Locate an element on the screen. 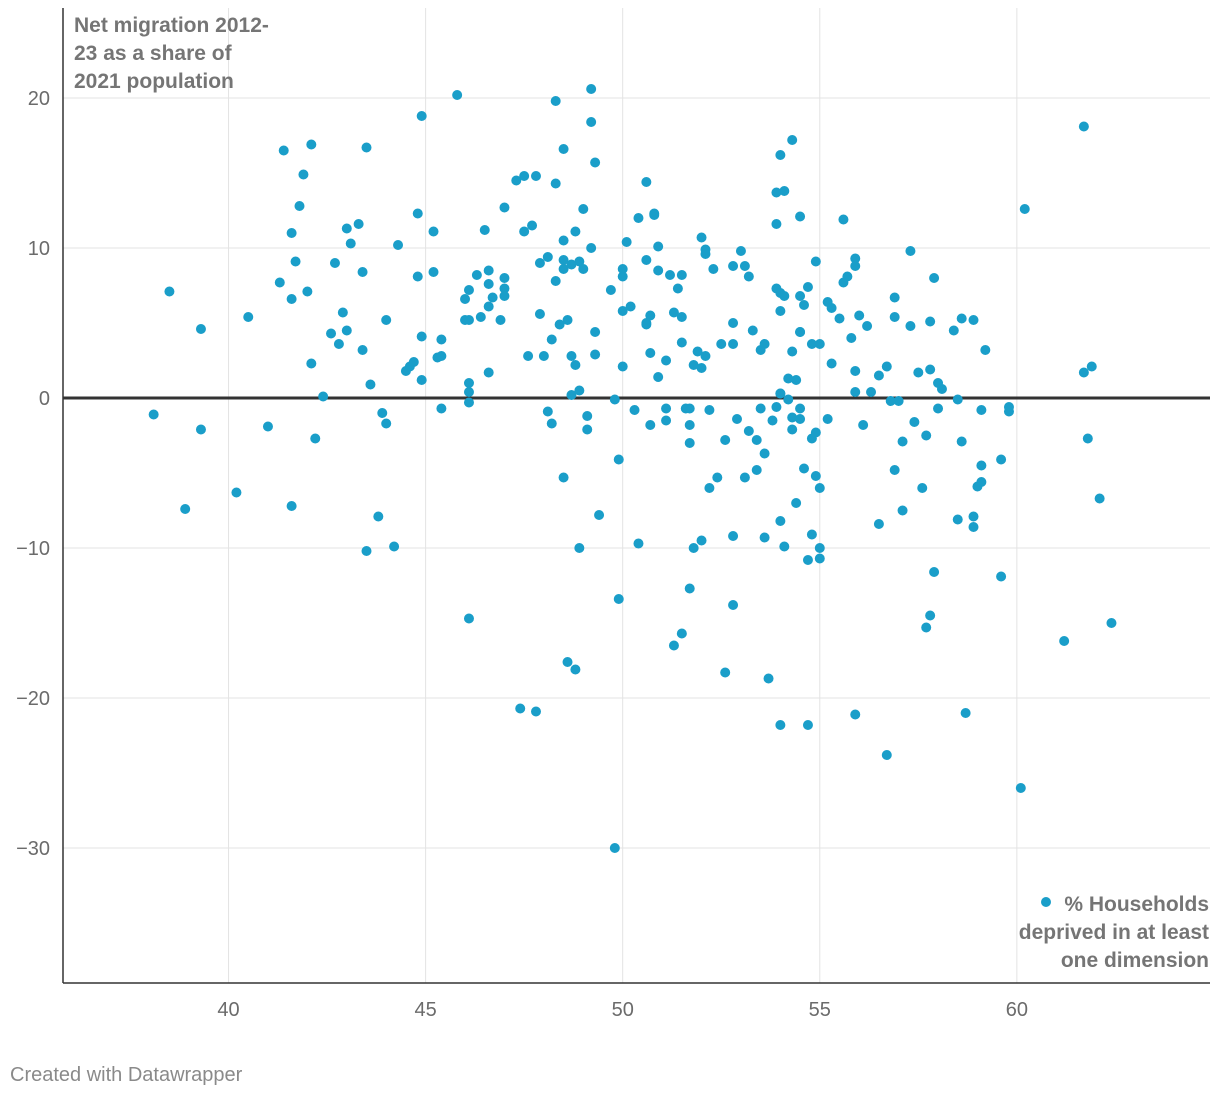  legend-label-line-1: % Households is located at coordinates (1136, 904).